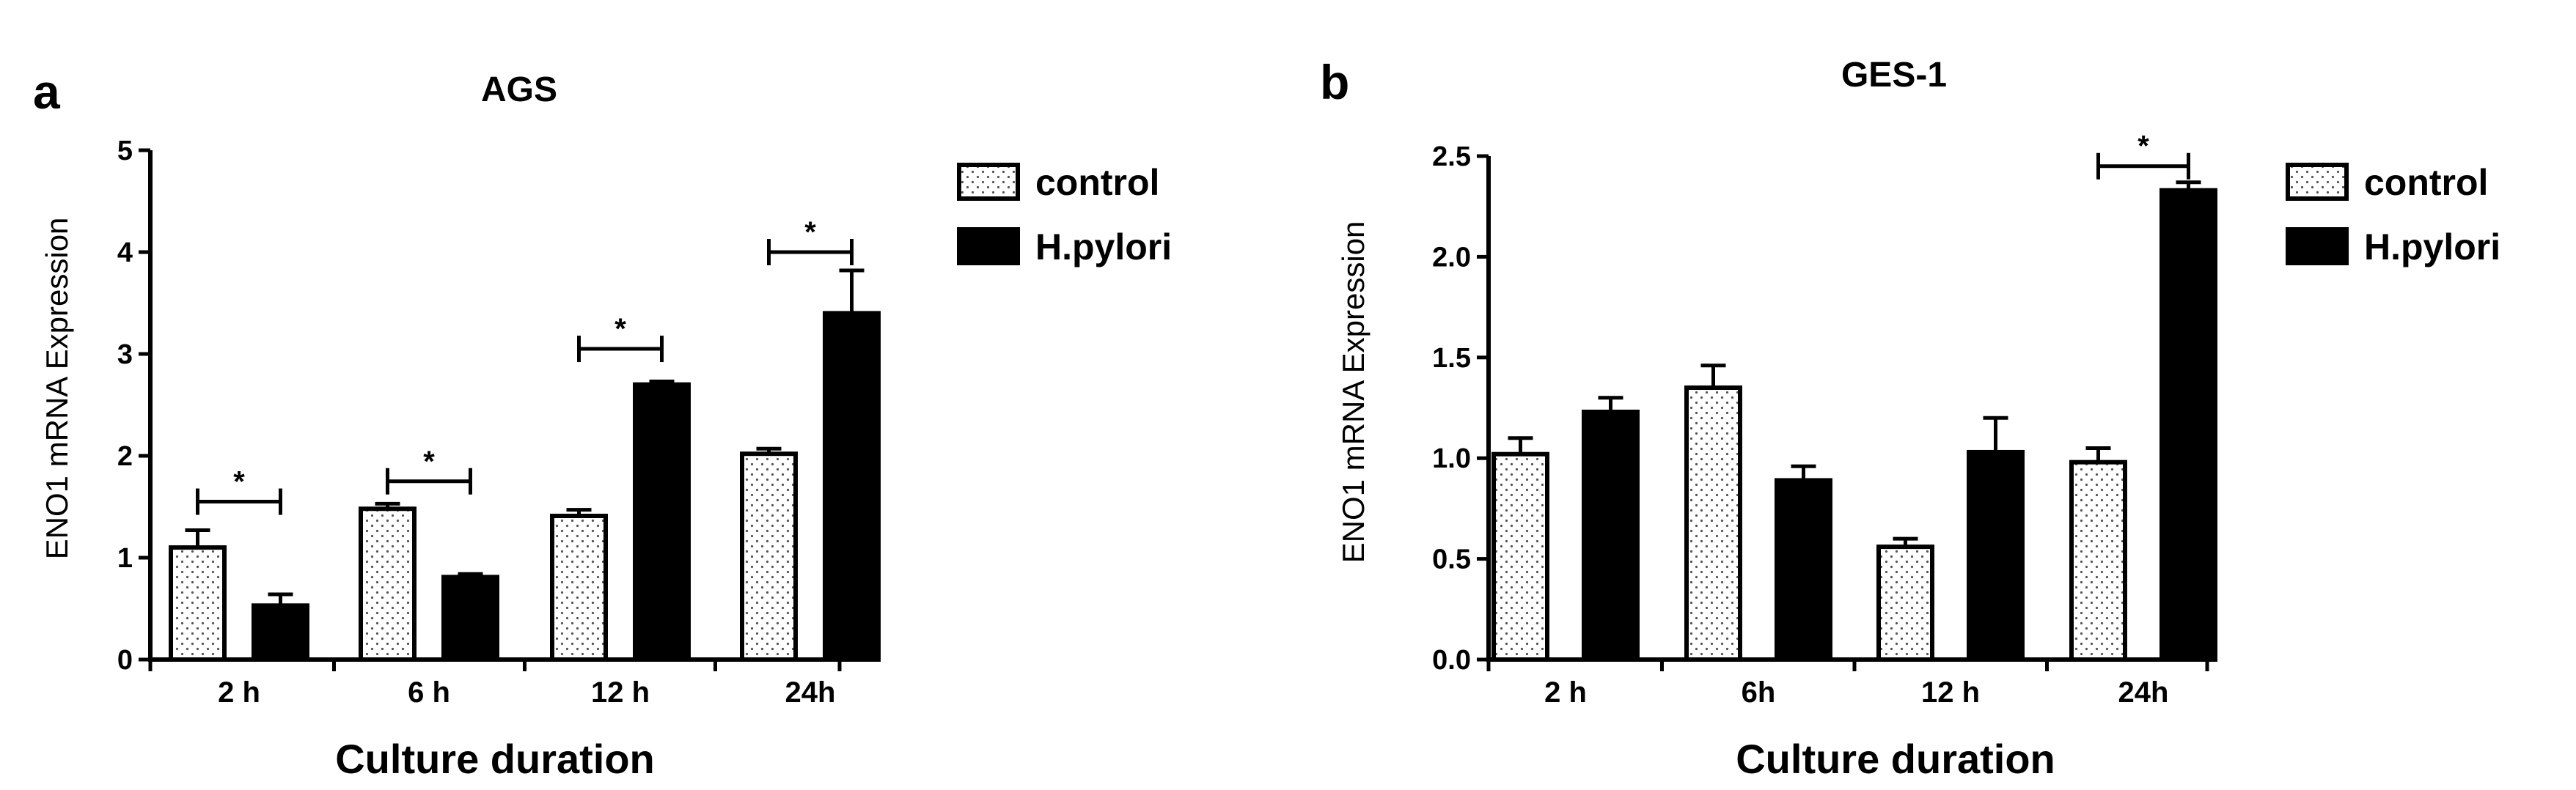 Image resolution: width=2576 pixels, height=790 pixels. Describe the element at coordinates (525, 365) in the screenshot. I see `significance-a: * * * *` at that location.